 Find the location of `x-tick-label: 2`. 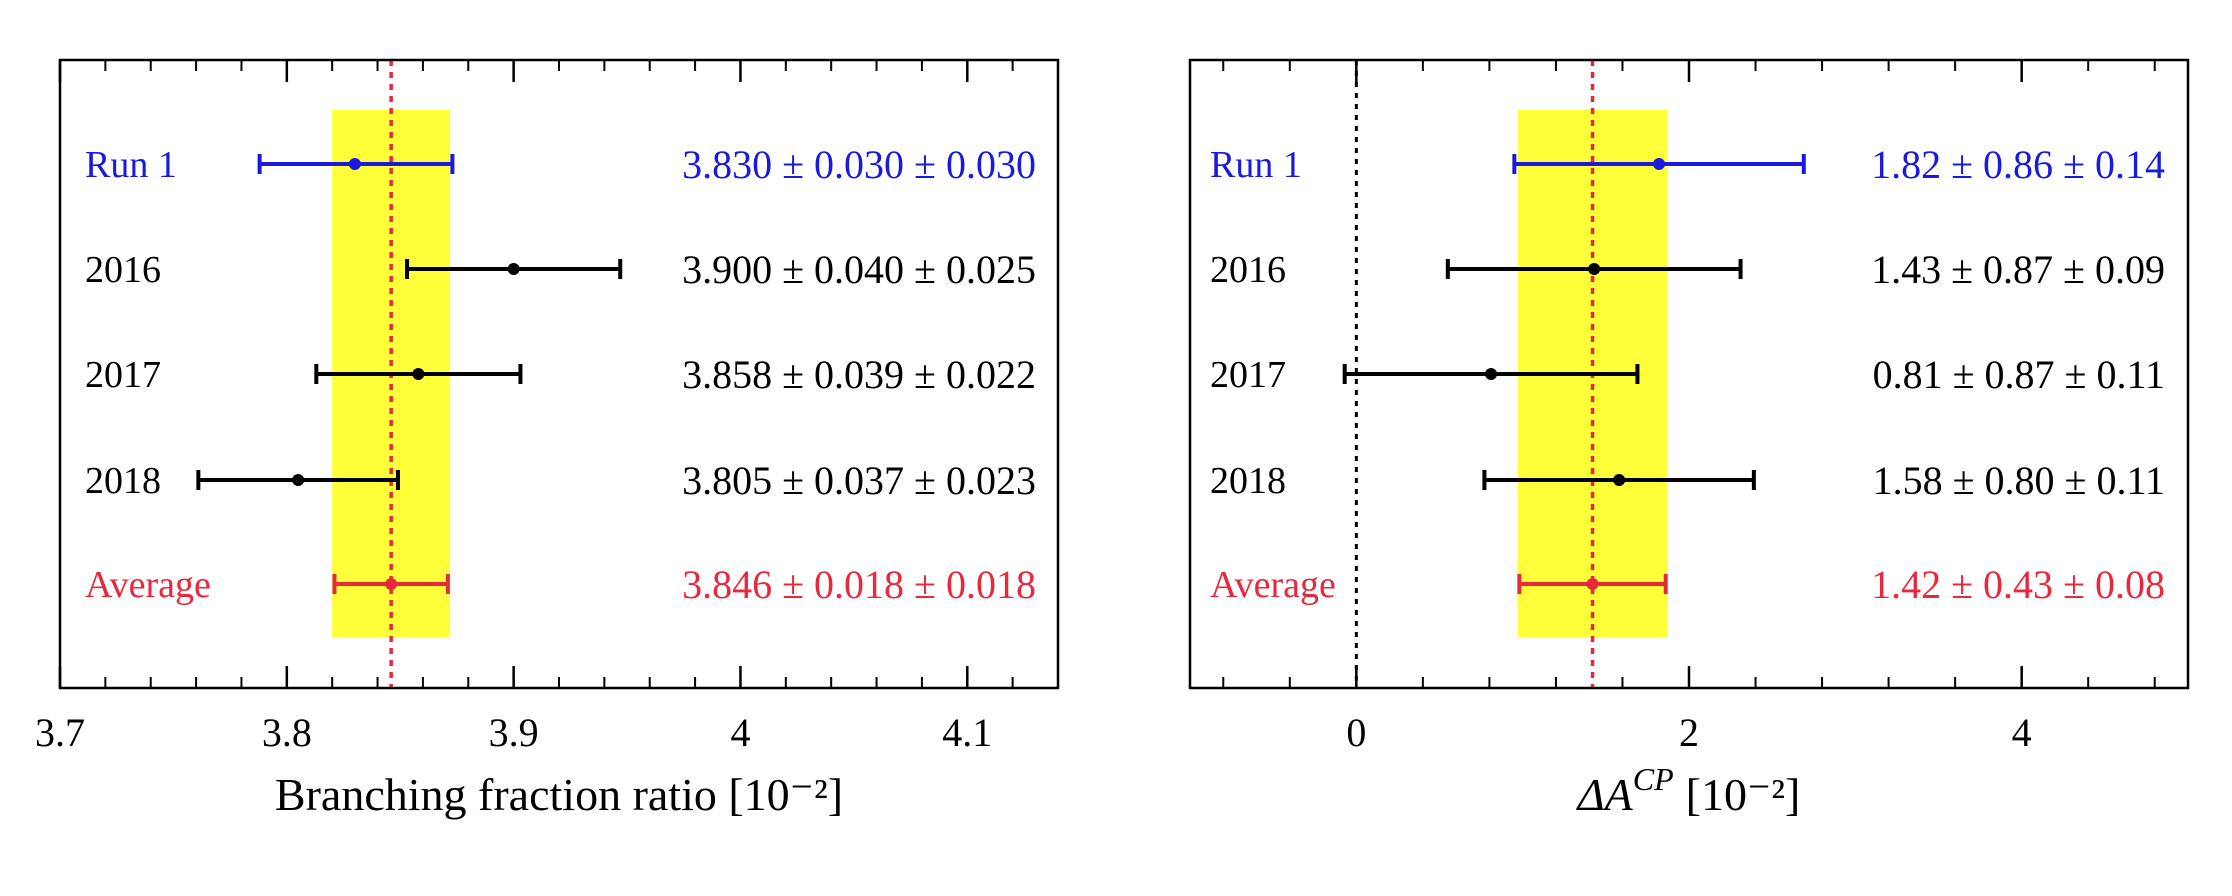

x-tick-label: 2 is located at coordinates (1689, 732).